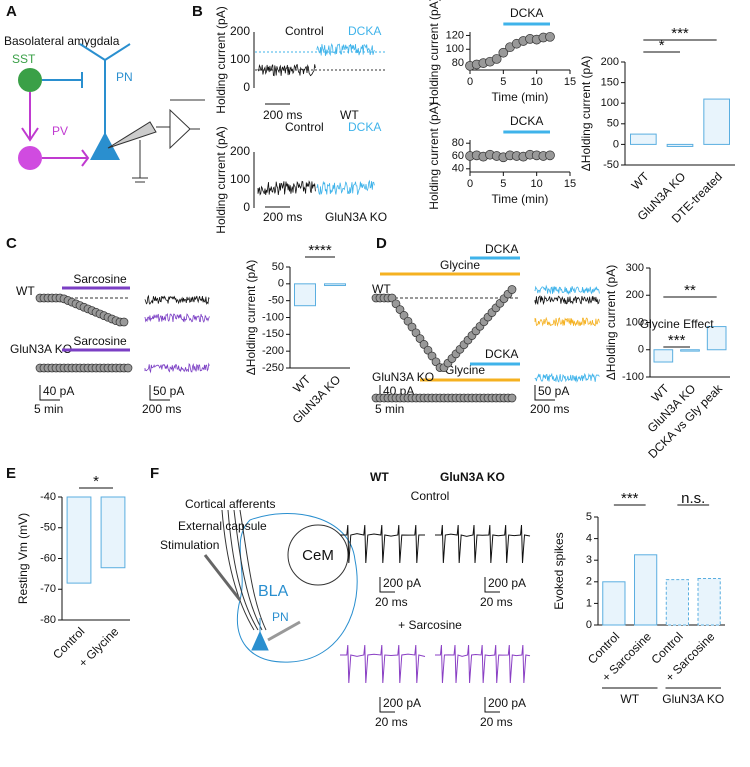 Image resolution: width=750 pixels, height=767 pixels. Describe the element at coordinates (24, 59) in the screenshot. I see `cell-label: SST` at that location.